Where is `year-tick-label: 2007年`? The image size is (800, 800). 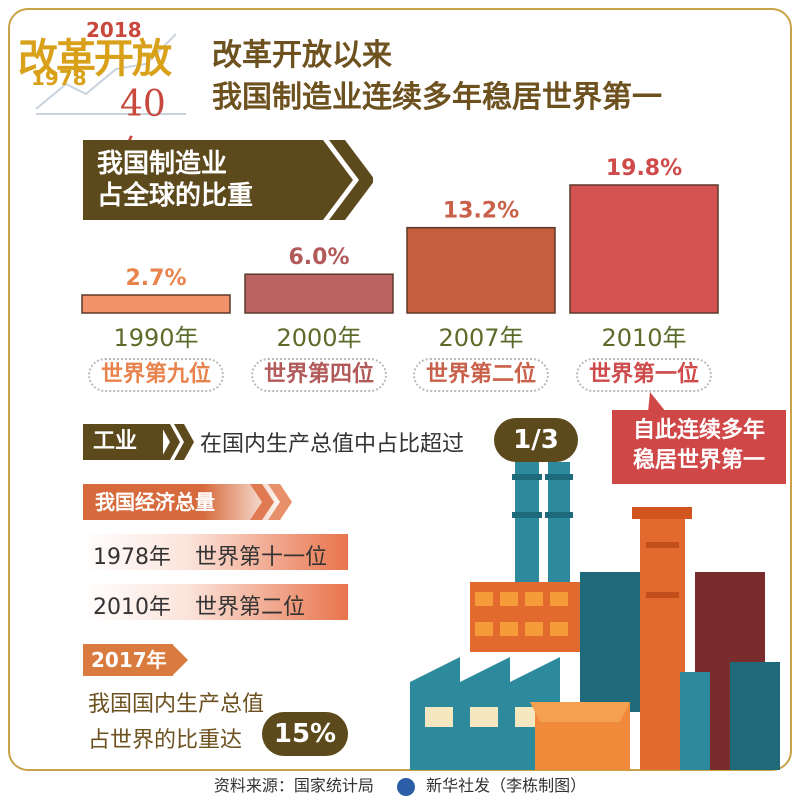 year-tick-label: 2007年 is located at coordinates (481, 338).